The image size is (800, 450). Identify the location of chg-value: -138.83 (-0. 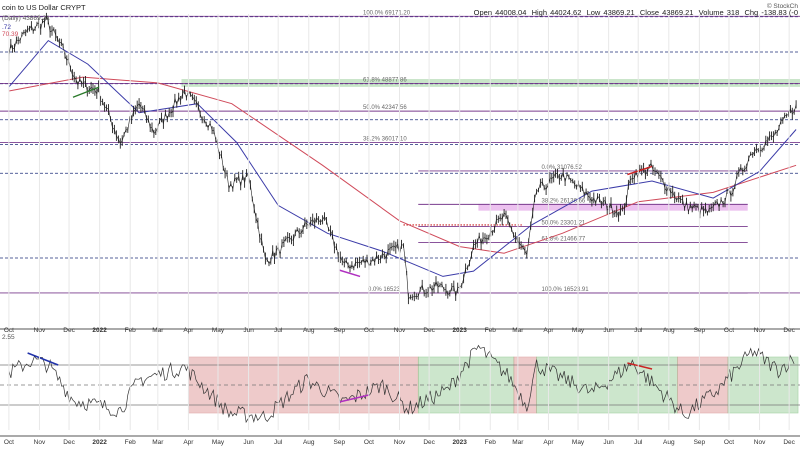
(779, 12).